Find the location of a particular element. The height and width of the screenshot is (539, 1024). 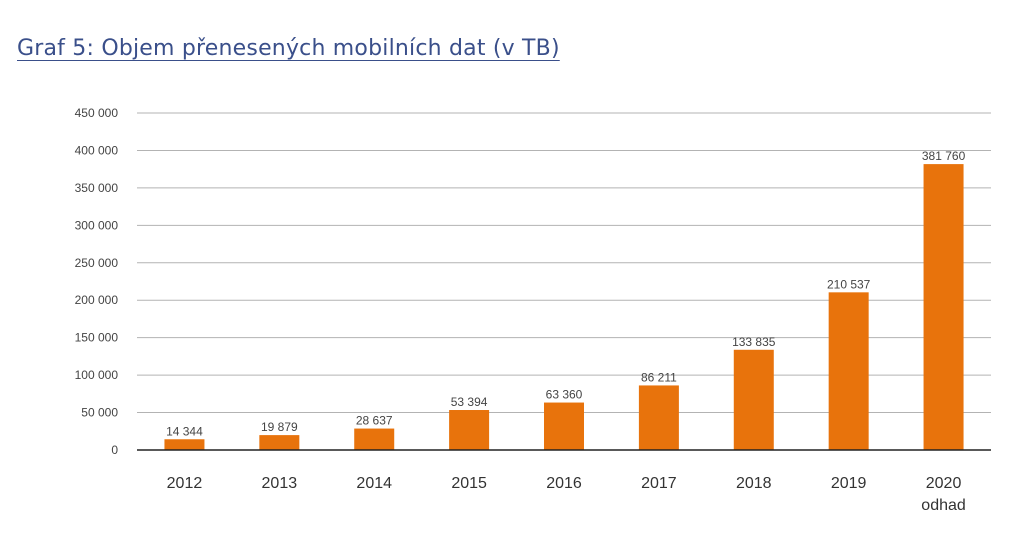

x-tick-label: 2015 is located at coordinates (469, 483).